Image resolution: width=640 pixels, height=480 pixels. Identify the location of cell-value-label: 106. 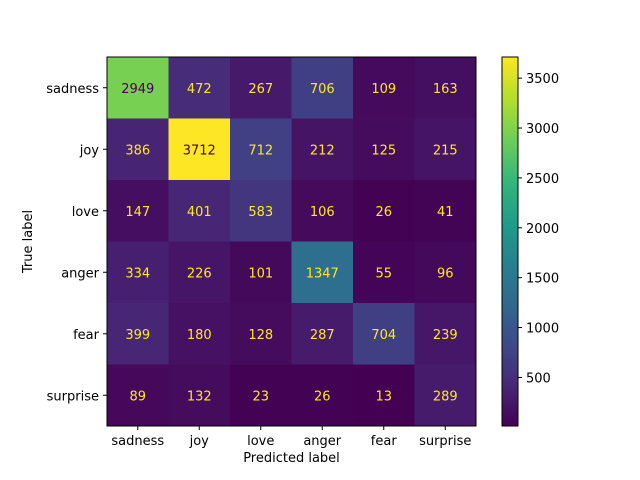
(322, 212).